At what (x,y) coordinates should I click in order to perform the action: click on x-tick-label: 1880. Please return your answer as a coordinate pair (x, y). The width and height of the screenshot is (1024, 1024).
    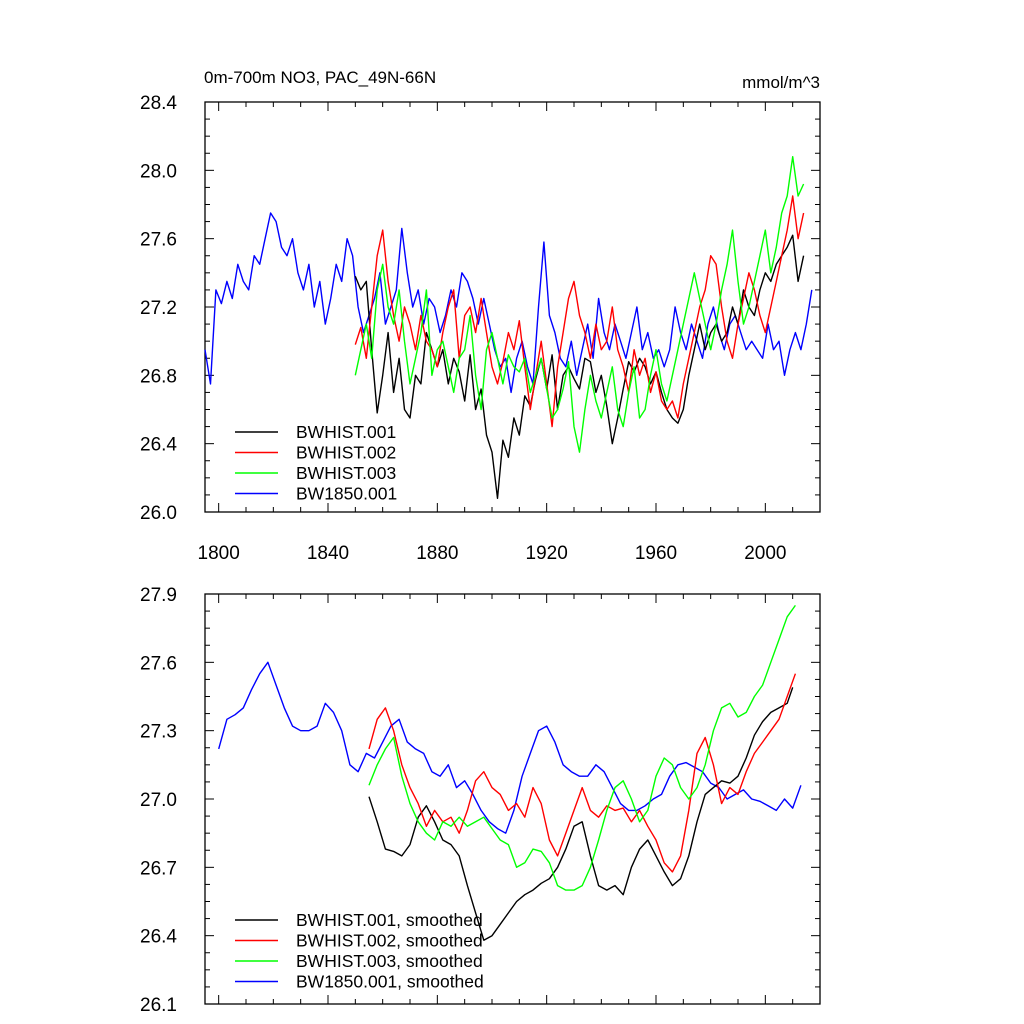
    Looking at the image, I should click on (437, 553).